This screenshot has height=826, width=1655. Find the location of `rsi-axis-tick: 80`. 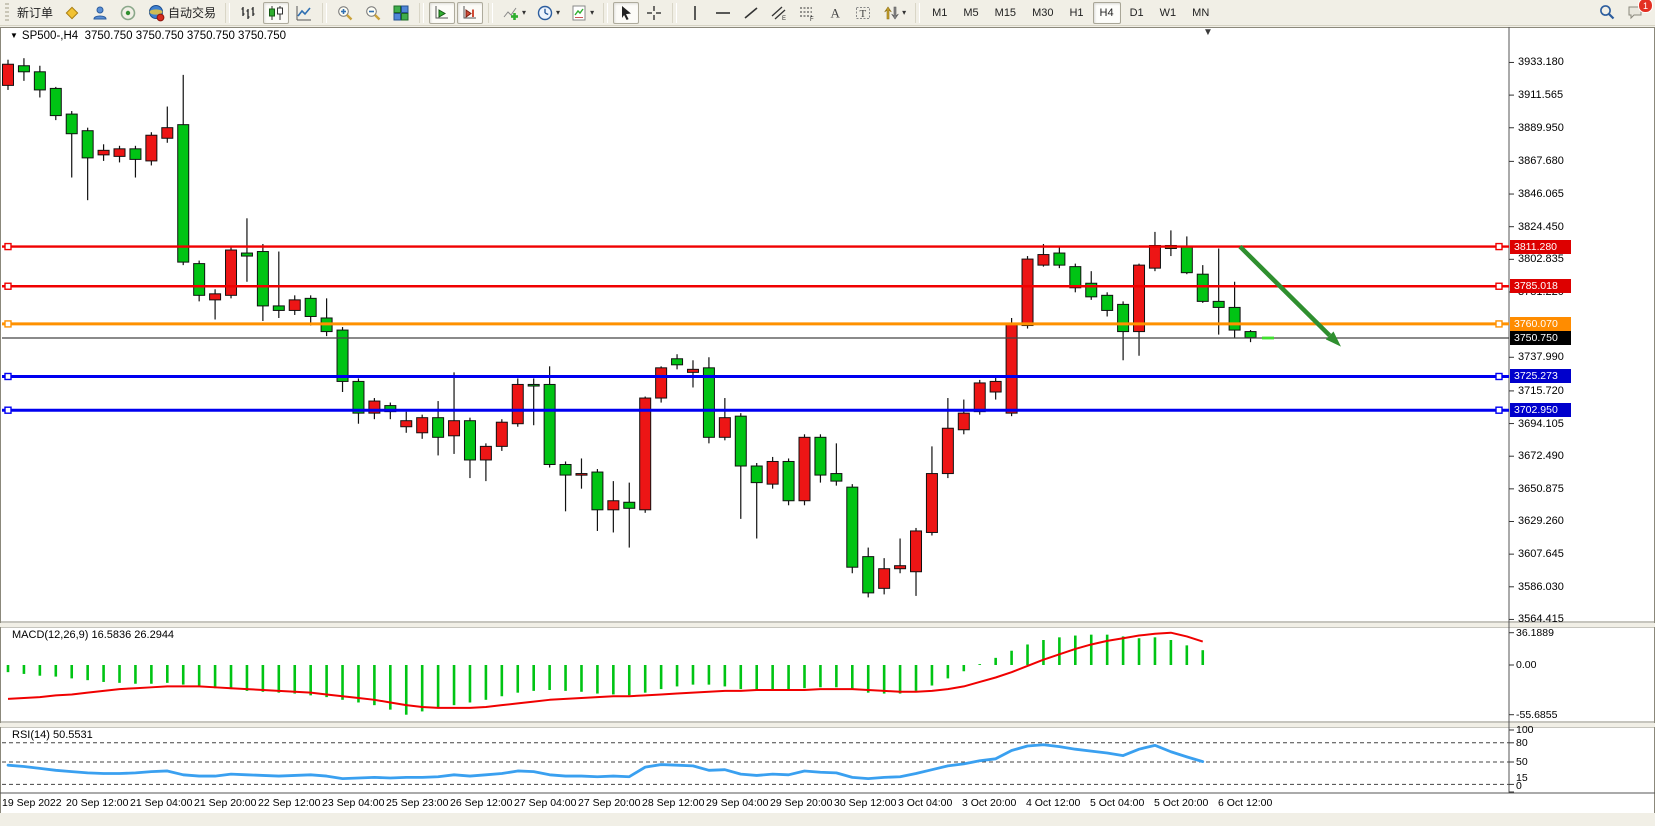

rsi-axis-tick: 80 is located at coordinates (1522, 743).